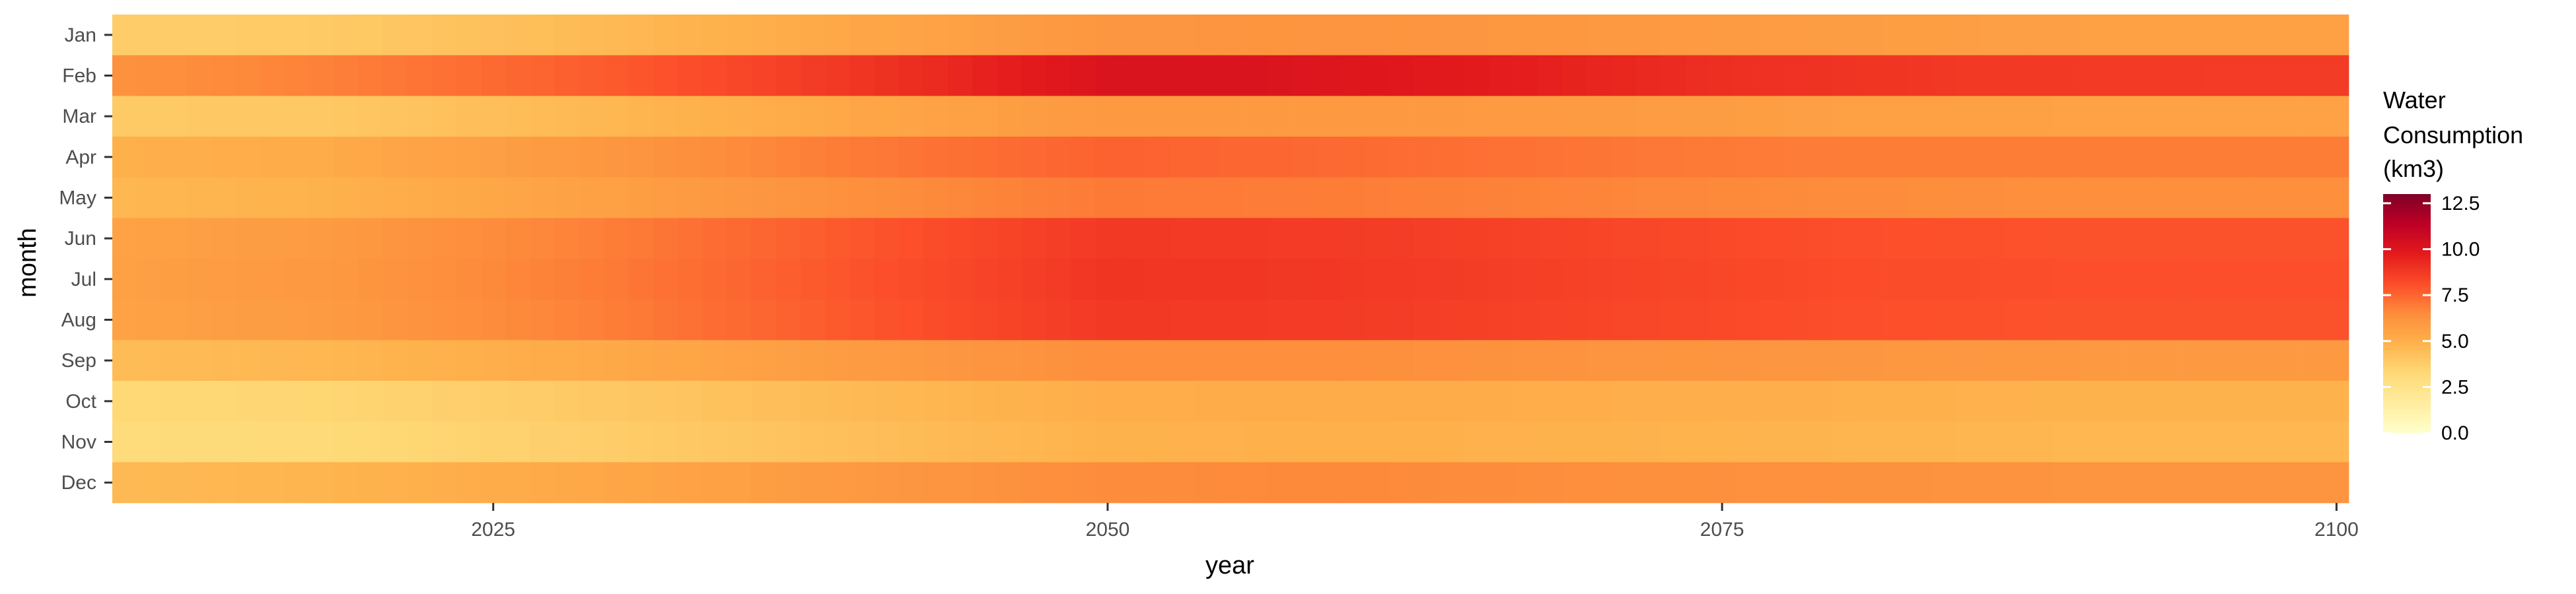  What do you see at coordinates (1229, 565) in the screenshot?
I see `x-axis-title: year` at bounding box center [1229, 565].